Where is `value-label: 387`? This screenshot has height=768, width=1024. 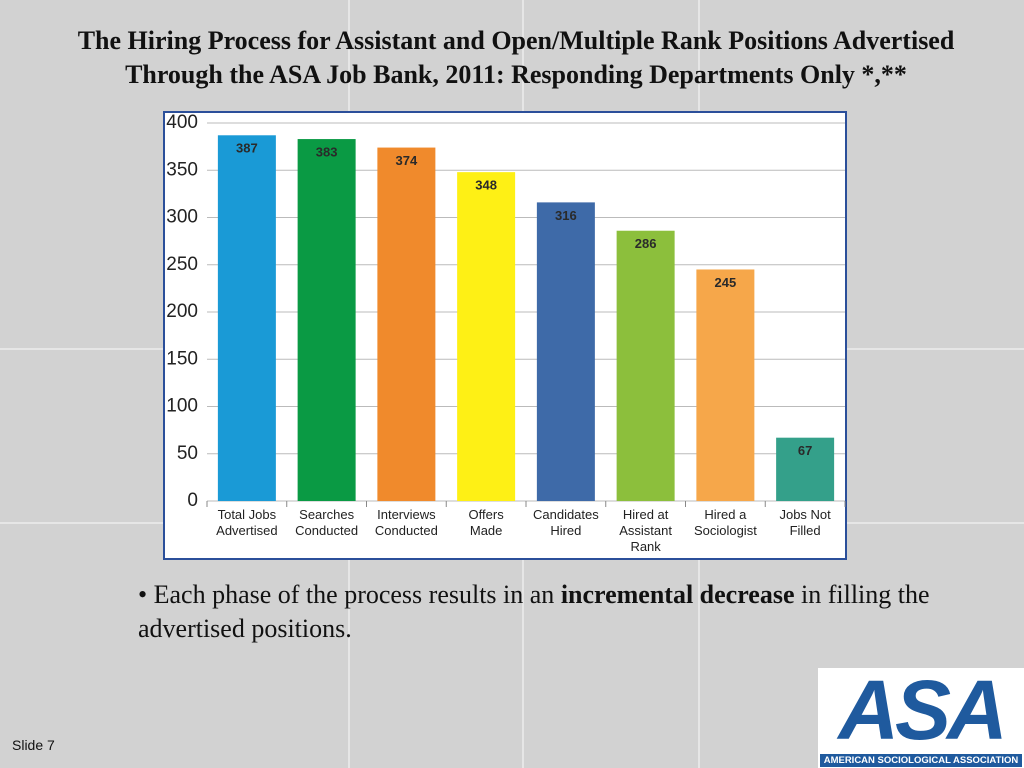 value-label: 387 is located at coordinates (247, 148).